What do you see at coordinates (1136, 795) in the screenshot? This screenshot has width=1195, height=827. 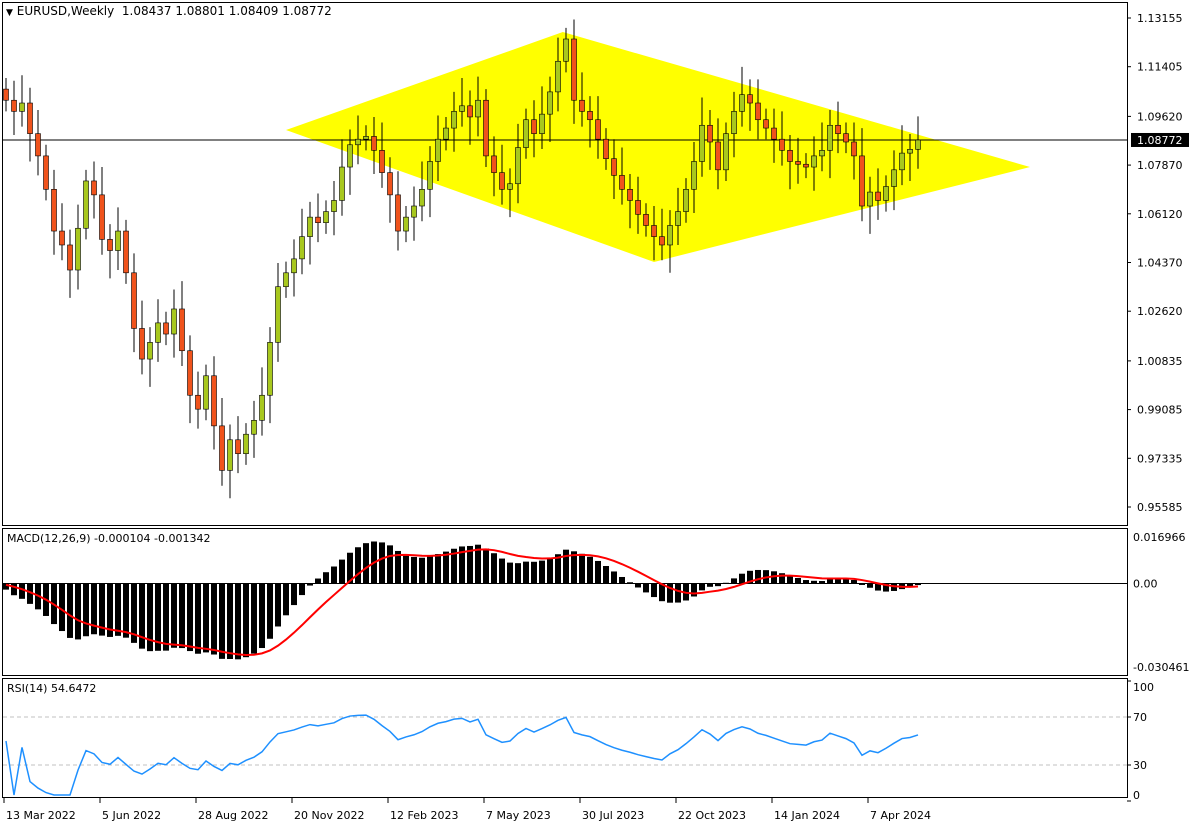 I see `rsi-tick-label: 0` at bounding box center [1136, 795].